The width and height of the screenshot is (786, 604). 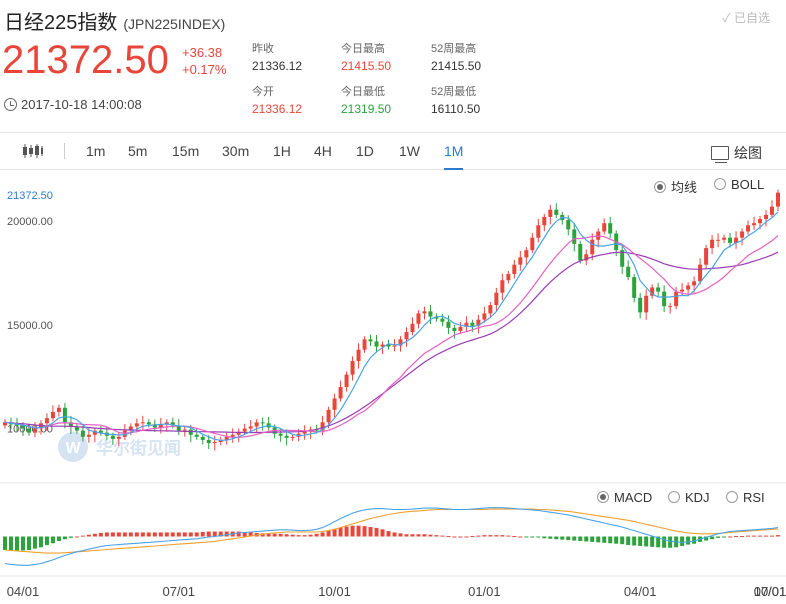 I want to click on overlay-ma-radio: 均线, so click(x=675, y=186).